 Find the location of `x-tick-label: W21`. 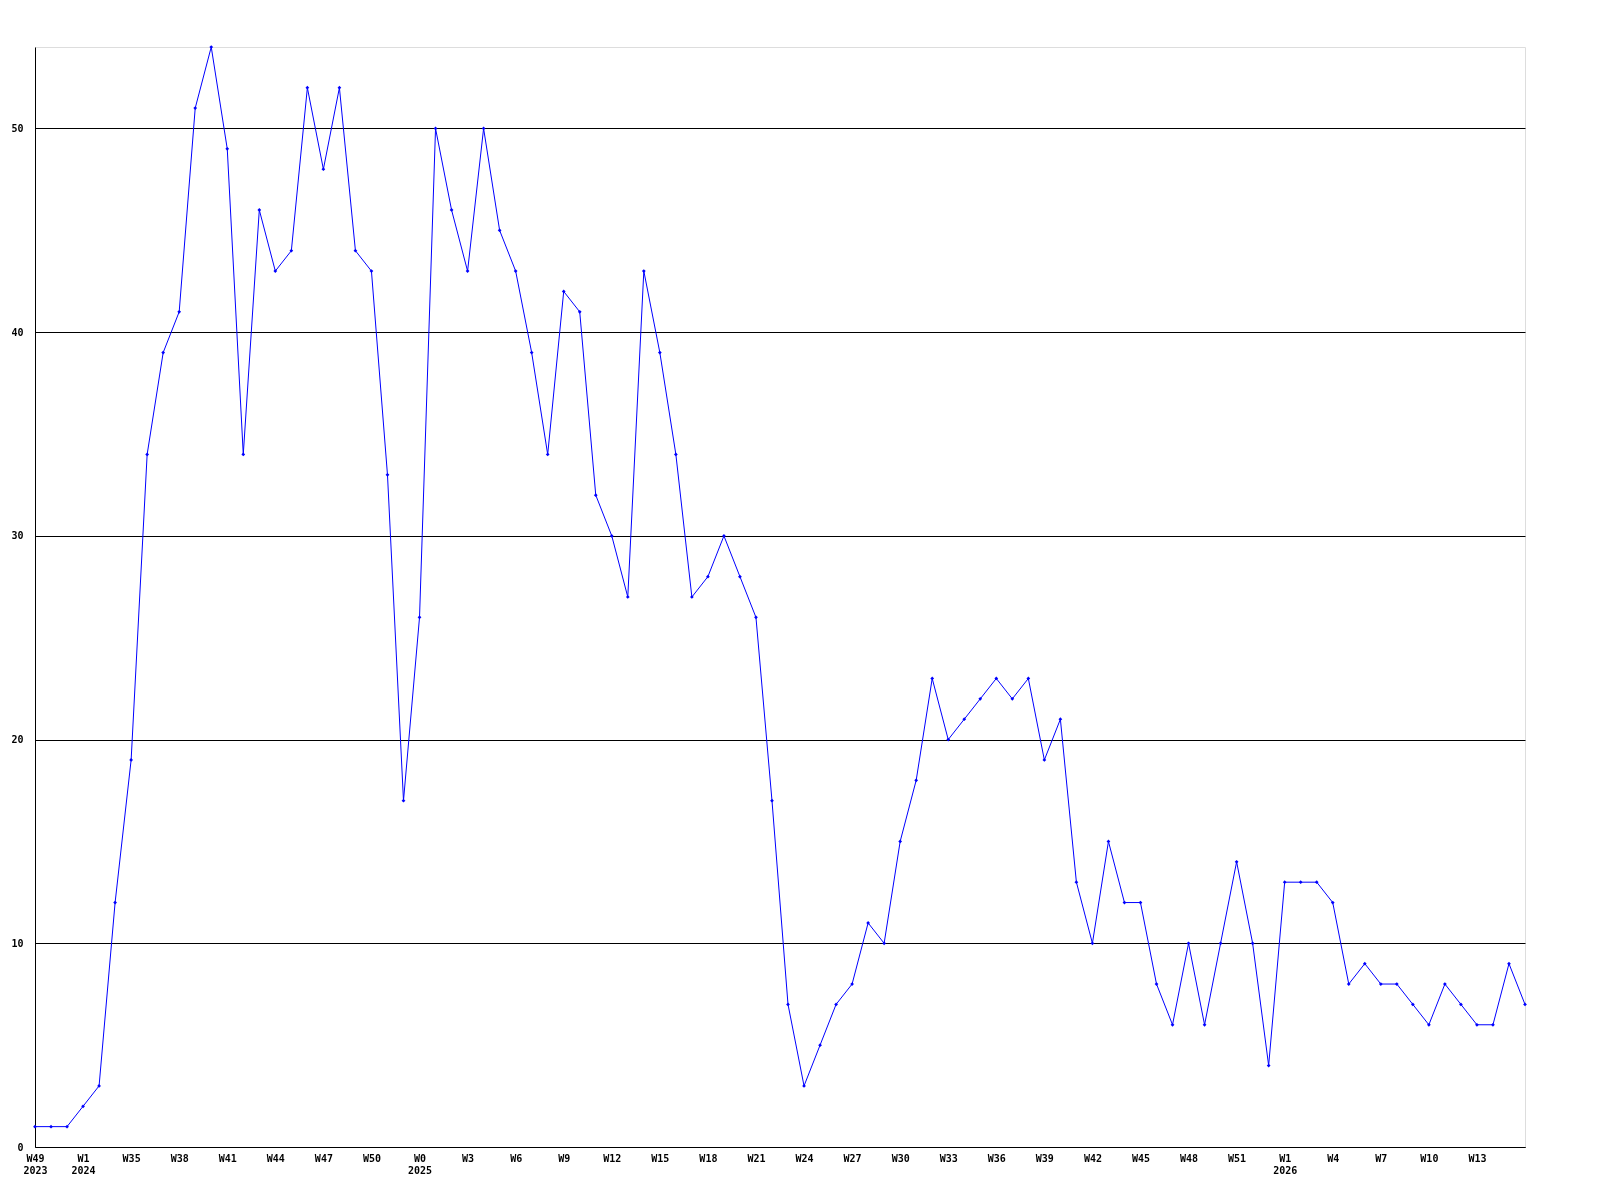

x-tick-label: W21 is located at coordinates (756, 1158).